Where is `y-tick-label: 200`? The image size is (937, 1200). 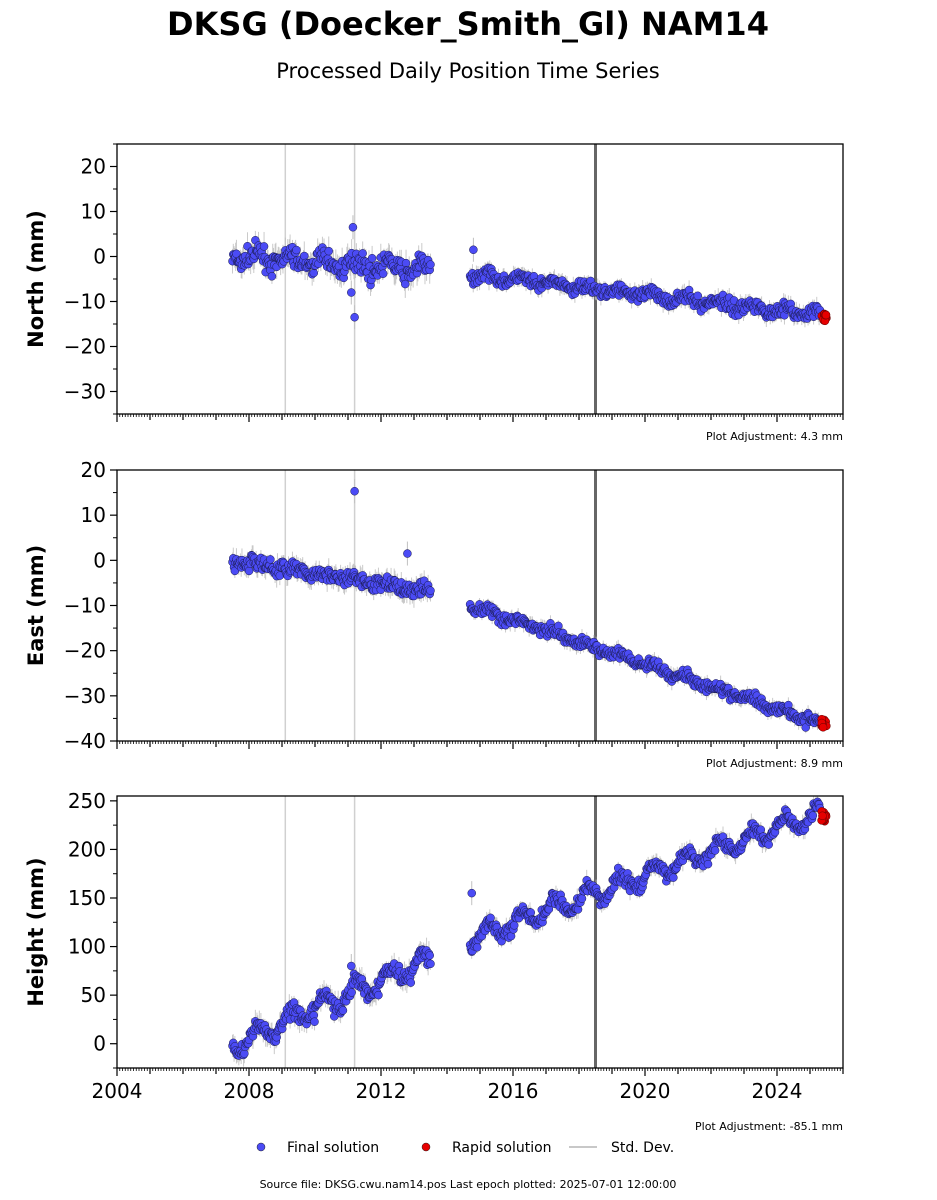
y-tick-label: 200 is located at coordinates (87, 849).